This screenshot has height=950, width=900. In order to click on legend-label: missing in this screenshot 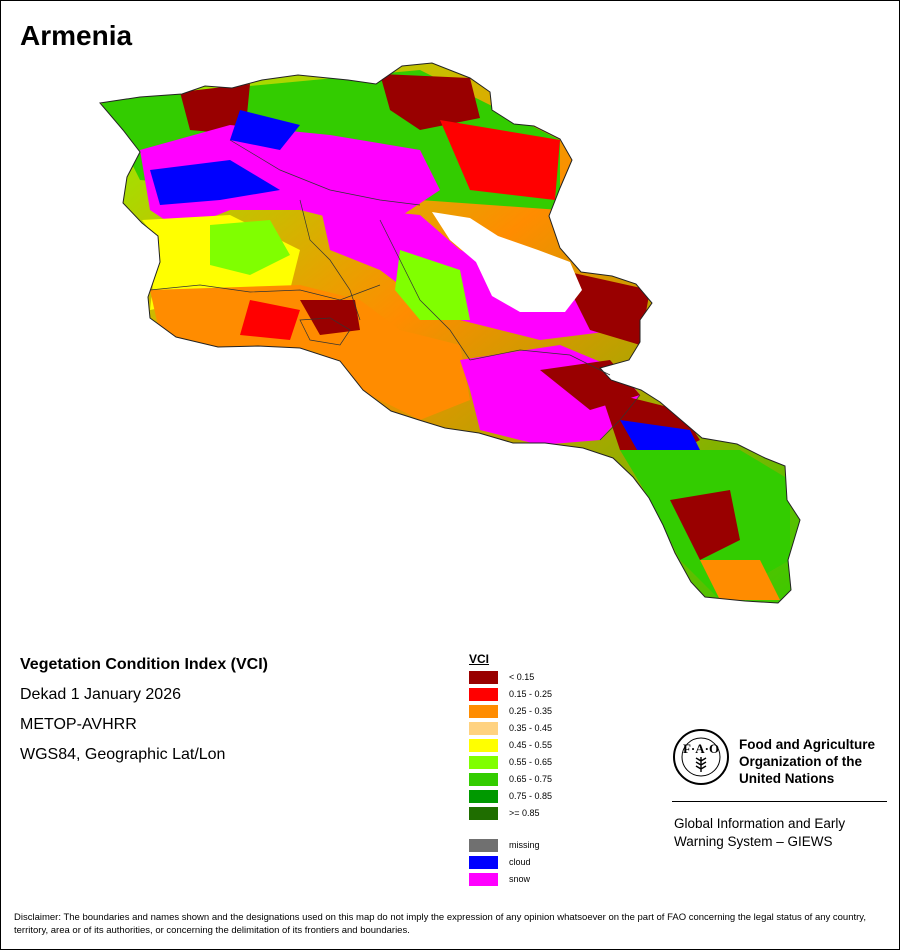, I will do `click(524, 845)`.